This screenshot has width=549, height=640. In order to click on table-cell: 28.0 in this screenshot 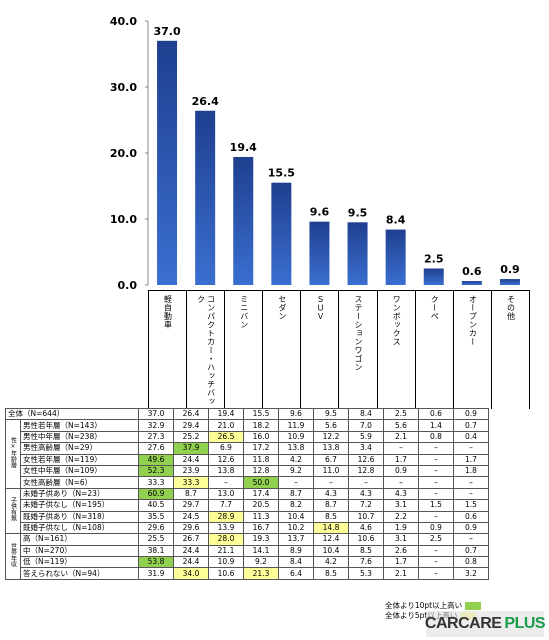, I will do `click(226, 539)`.